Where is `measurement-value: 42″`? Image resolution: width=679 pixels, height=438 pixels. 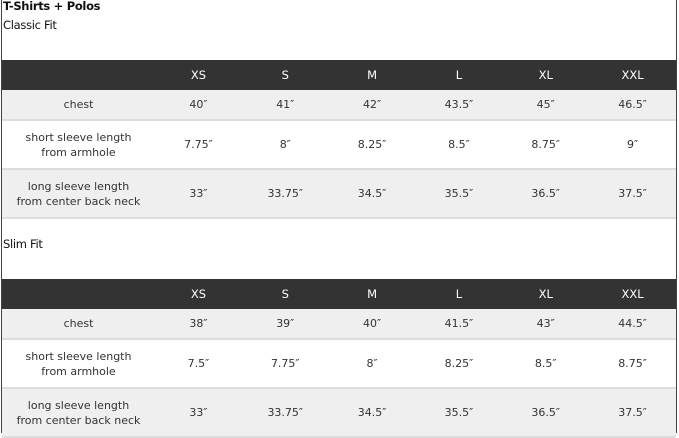
measurement-value: 42″ is located at coordinates (372, 105).